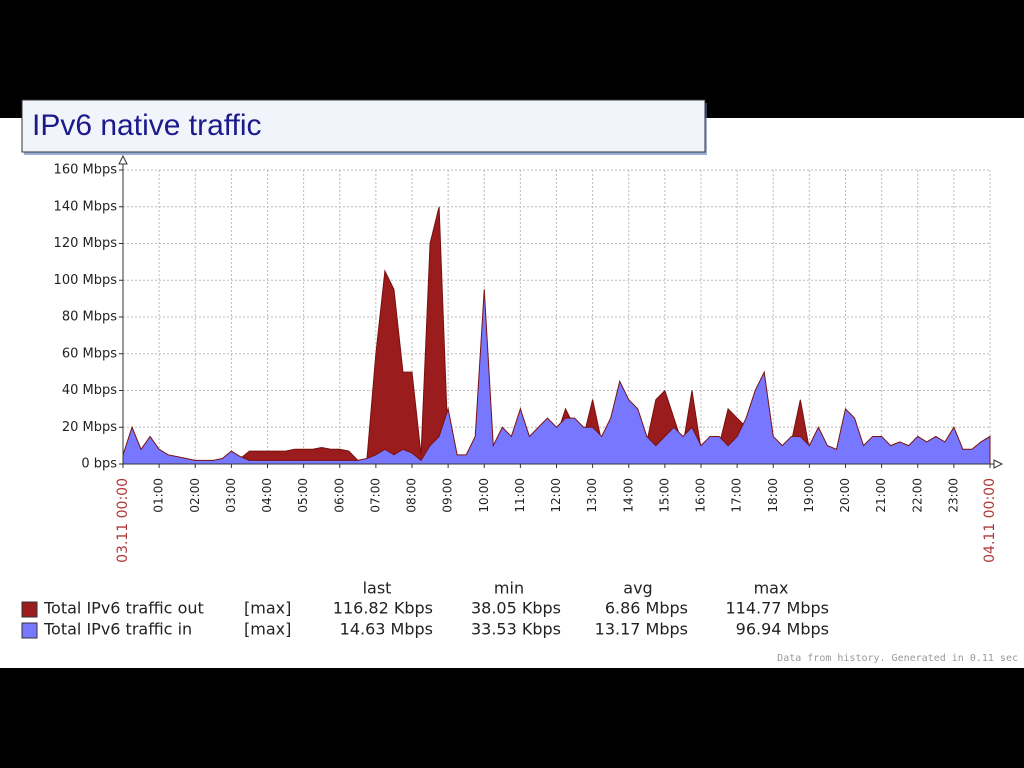 The height and width of the screenshot is (768, 1024). Describe the element at coordinates (771, 588) in the screenshot. I see `legend-header: max` at that location.